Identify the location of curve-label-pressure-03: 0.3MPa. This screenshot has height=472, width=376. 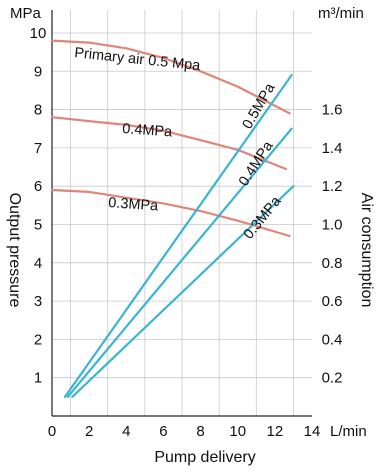
(134, 205).